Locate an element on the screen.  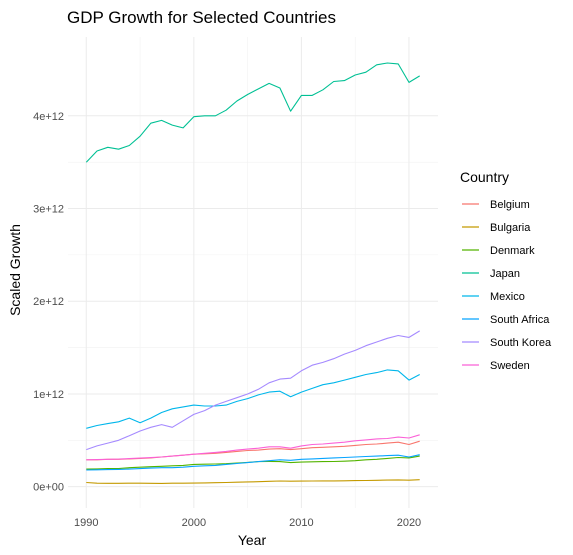
x-tick-label: 2020 is located at coordinates (409, 523).